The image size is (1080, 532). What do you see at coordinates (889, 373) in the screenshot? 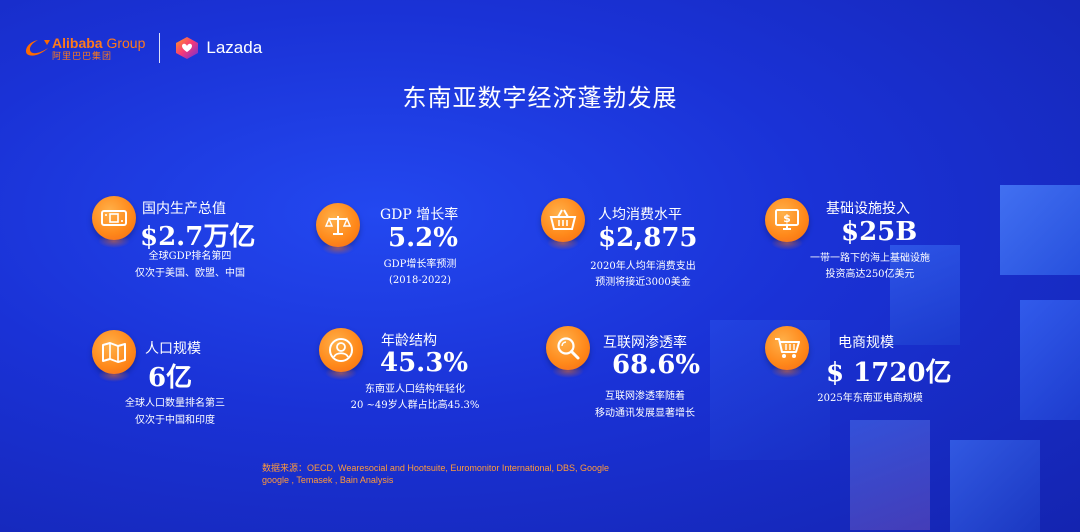
I see `stat-value: $ 1720亿` at bounding box center [889, 373].